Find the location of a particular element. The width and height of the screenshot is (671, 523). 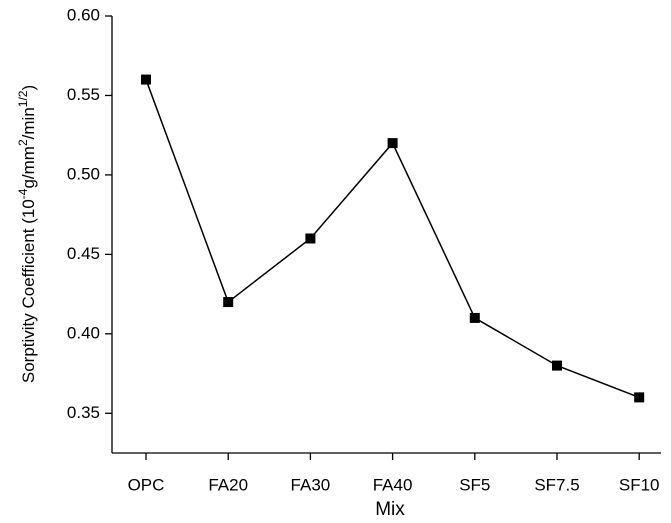

y-tick-label: 0.50 is located at coordinates (83, 173).